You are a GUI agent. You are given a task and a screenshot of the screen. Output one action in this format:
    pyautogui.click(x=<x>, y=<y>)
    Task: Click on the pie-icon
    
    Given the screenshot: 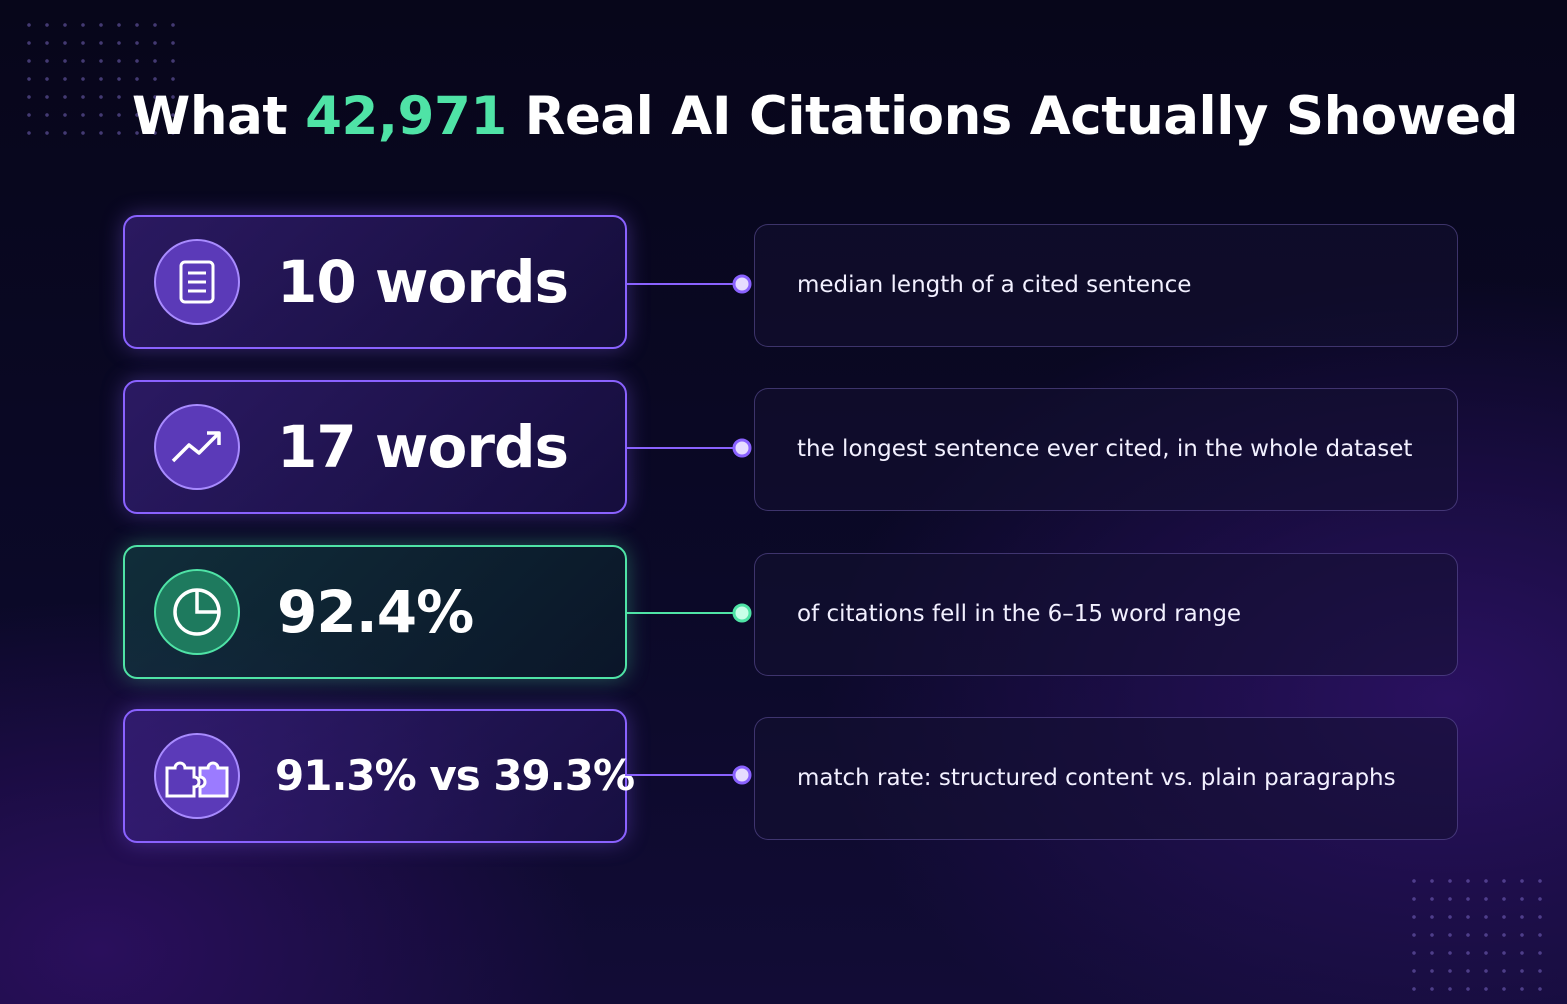 What is the action you would take?
    pyautogui.click(x=197, y=612)
    